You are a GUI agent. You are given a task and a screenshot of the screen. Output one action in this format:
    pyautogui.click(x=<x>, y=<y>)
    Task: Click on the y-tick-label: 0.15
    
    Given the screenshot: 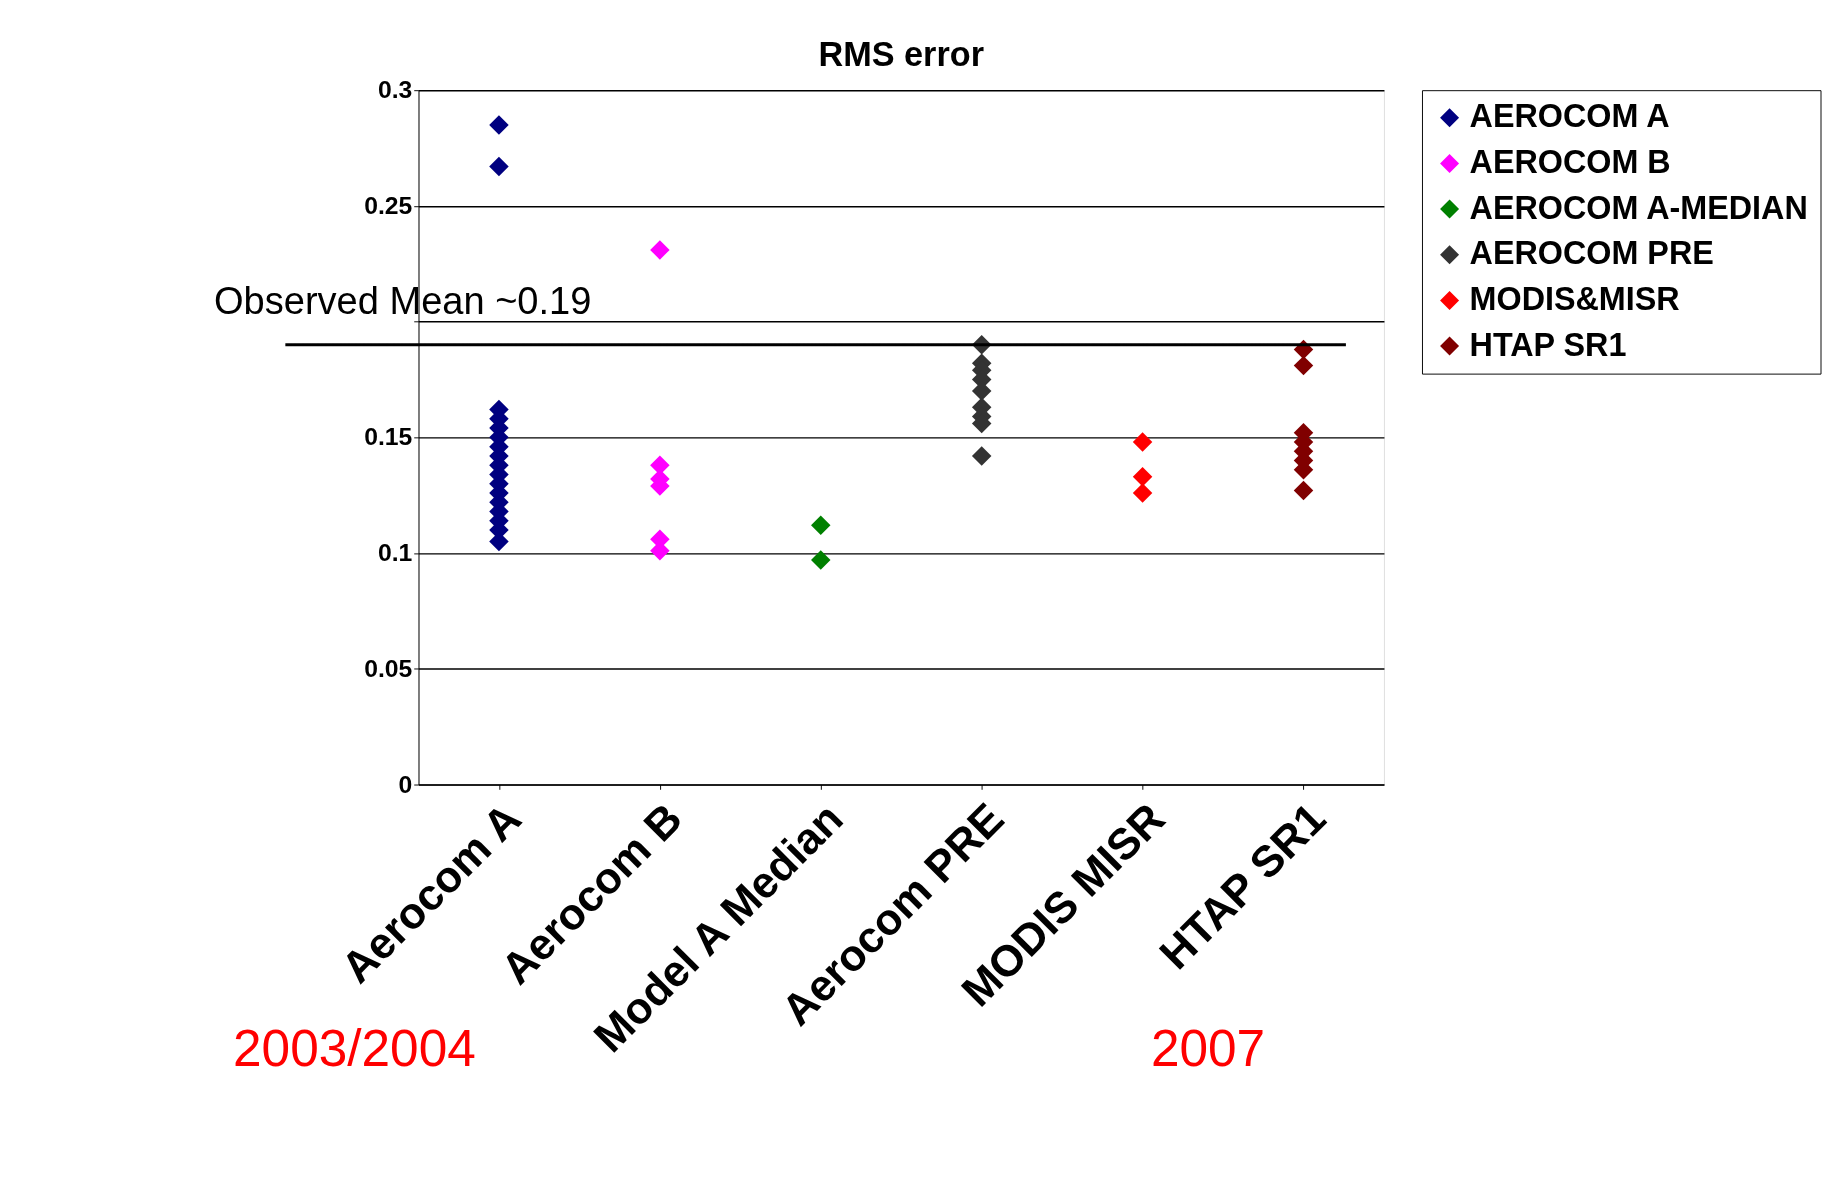 What is the action you would take?
    pyautogui.click(x=388, y=437)
    